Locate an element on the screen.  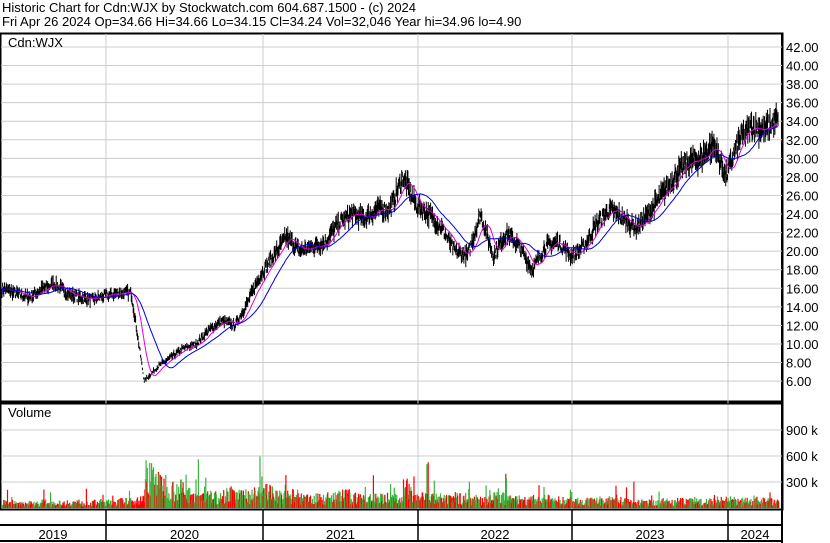
x-tick-label: 2019 is located at coordinates (53, 534).